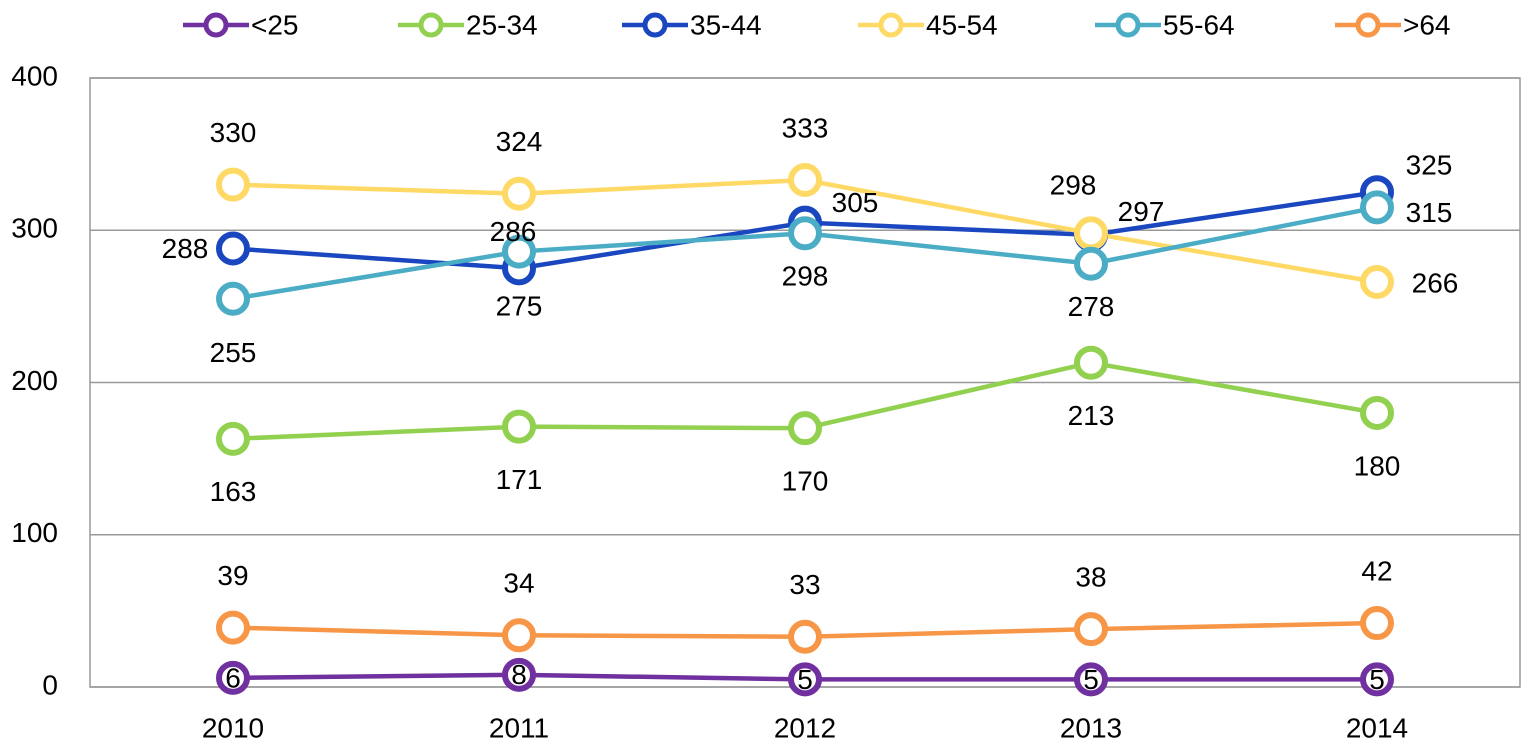 Image resolution: width=1527 pixels, height=748 pixels. I want to click on data-label: 297, so click(1141, 211).